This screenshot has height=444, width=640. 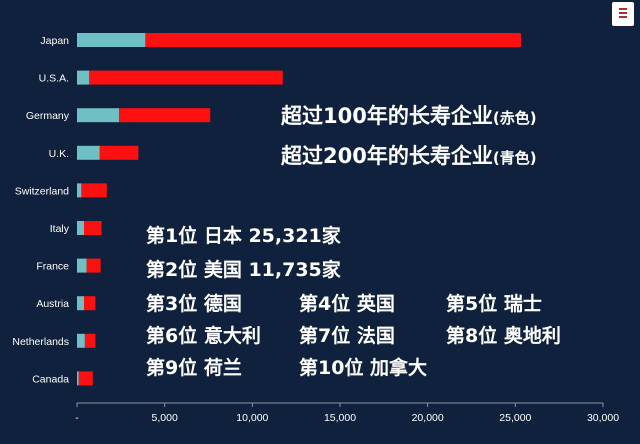 What do you see at coordinates (54, 79) in the screenshot?
I see `category-label: U.S.A.` at bounding box center [54, 79].